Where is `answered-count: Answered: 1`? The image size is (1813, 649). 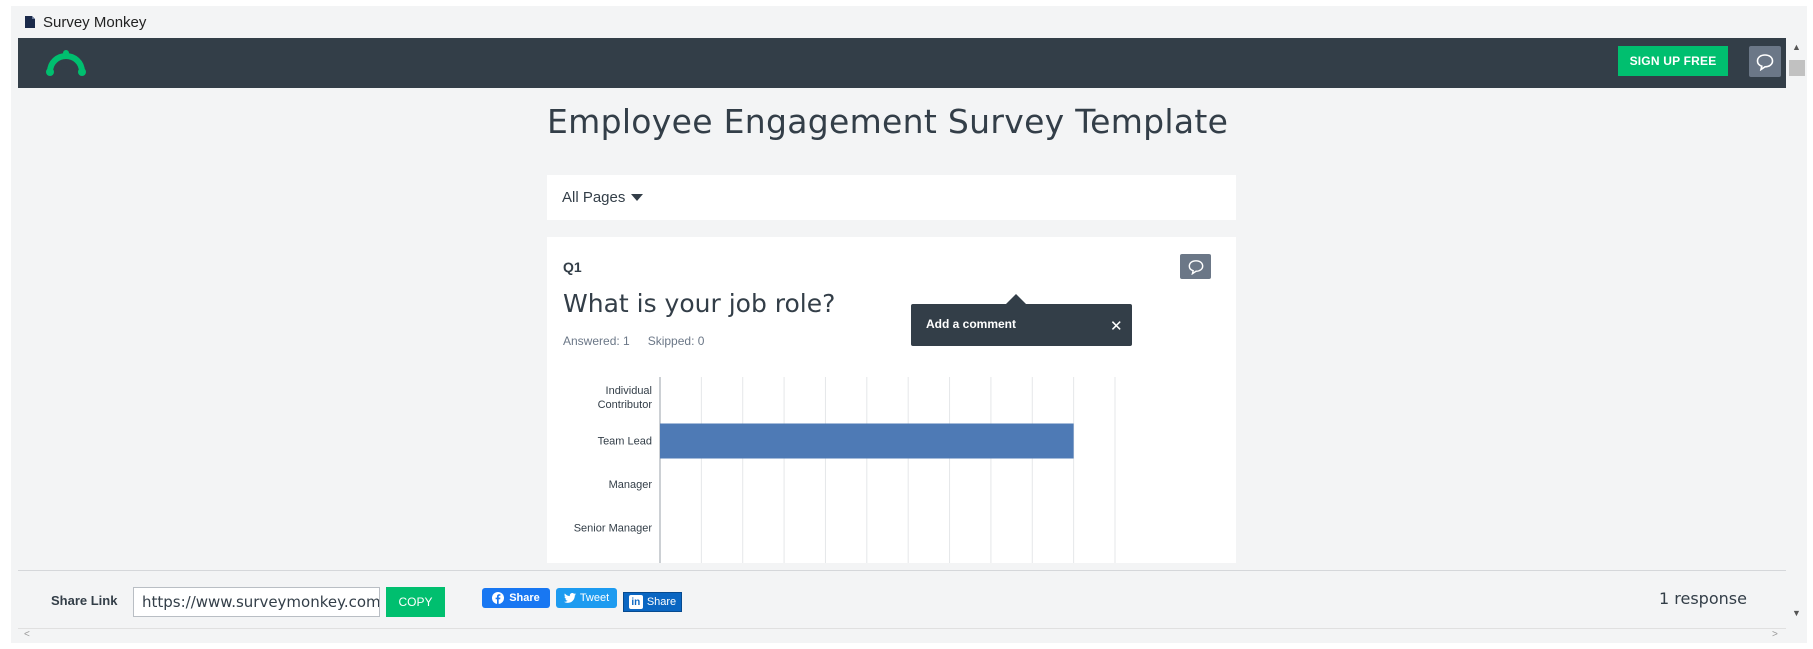 answered-count: Answered: 1 is located at coordinates (596, 341).